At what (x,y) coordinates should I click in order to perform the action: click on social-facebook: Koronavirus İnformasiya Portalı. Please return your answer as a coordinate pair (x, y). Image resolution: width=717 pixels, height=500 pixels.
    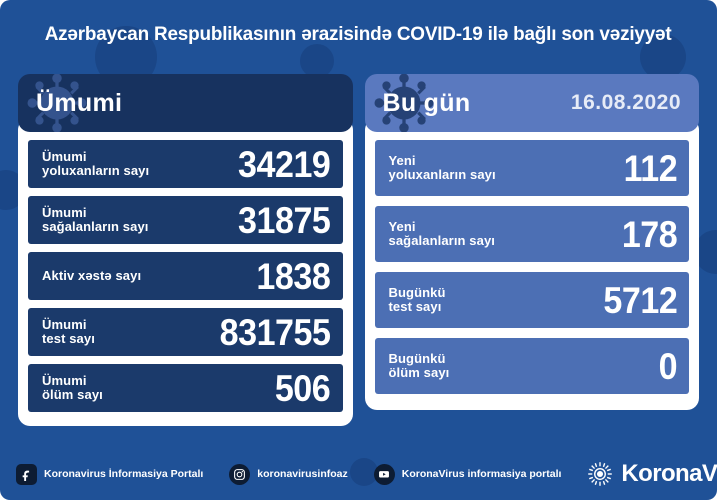
    Looking at the image, I should click on (110, 474).